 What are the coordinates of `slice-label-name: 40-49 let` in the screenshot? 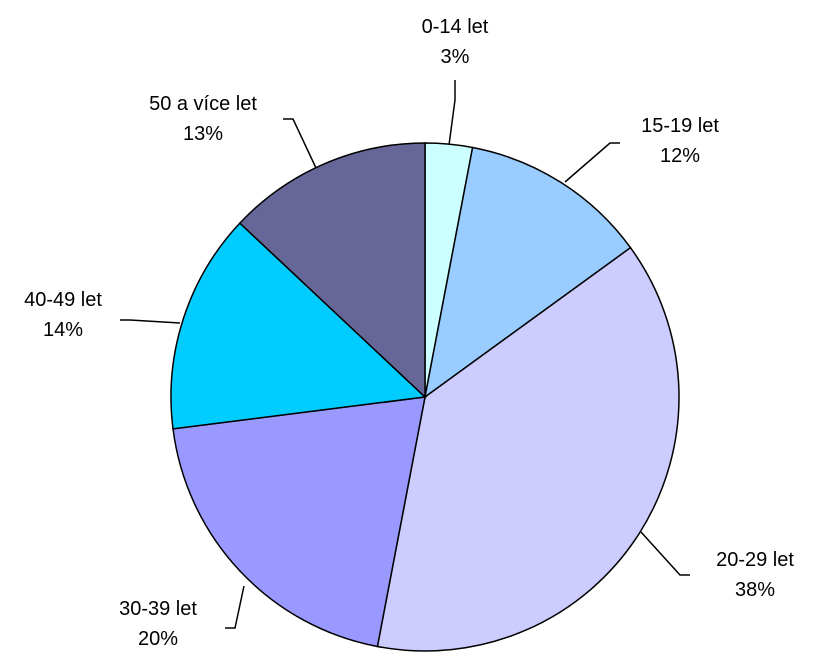 It's located at (63, 300).